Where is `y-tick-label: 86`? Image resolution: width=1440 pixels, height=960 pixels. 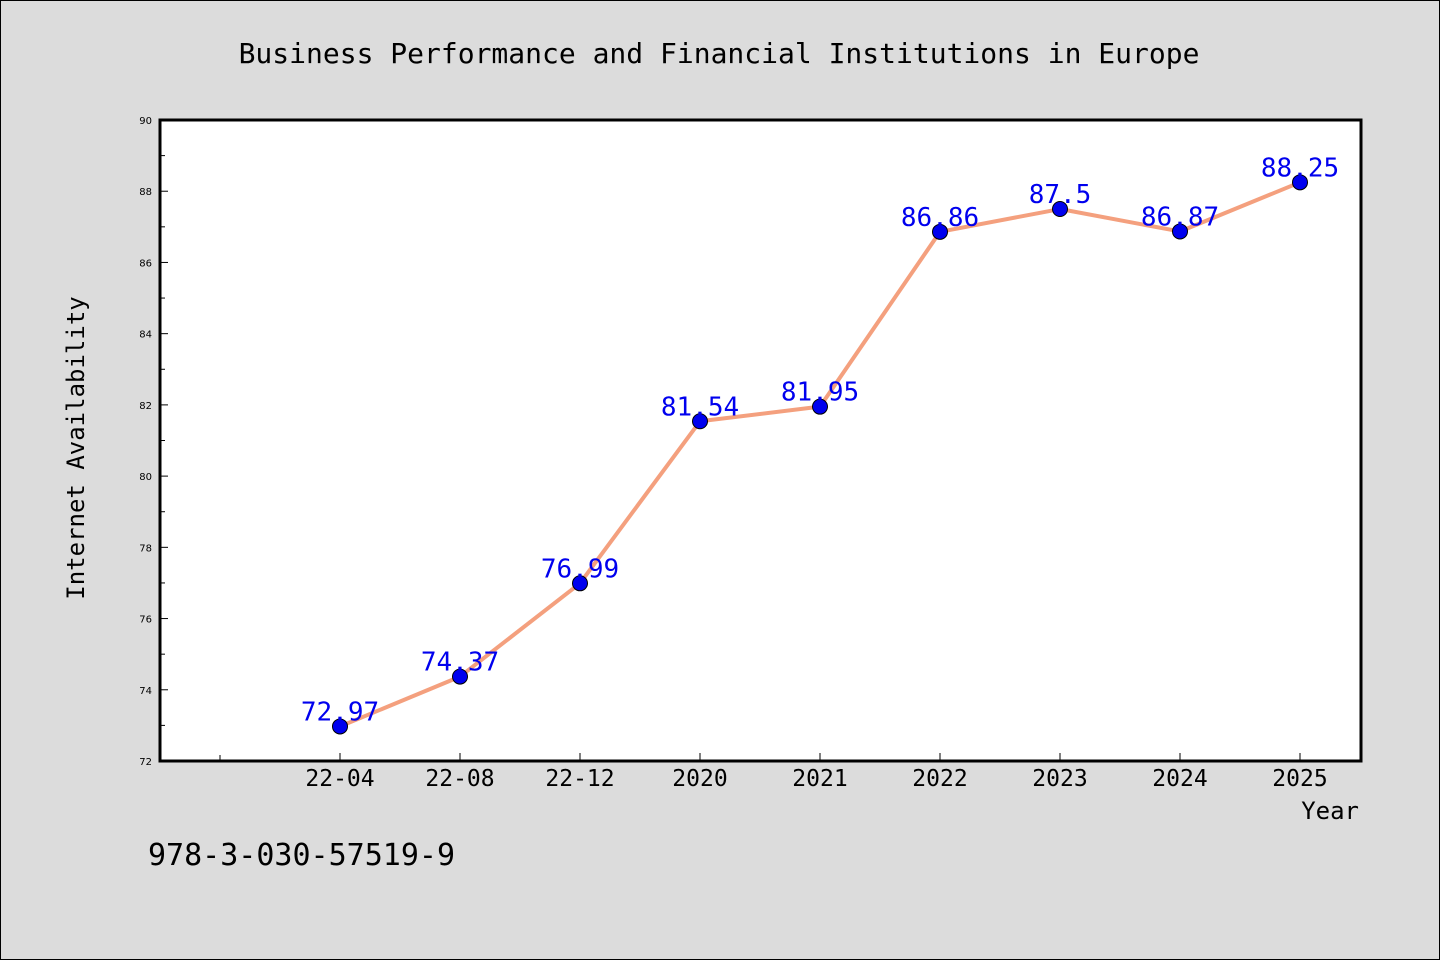
y-tick-label: 86 is located at coordinates (145, 263).